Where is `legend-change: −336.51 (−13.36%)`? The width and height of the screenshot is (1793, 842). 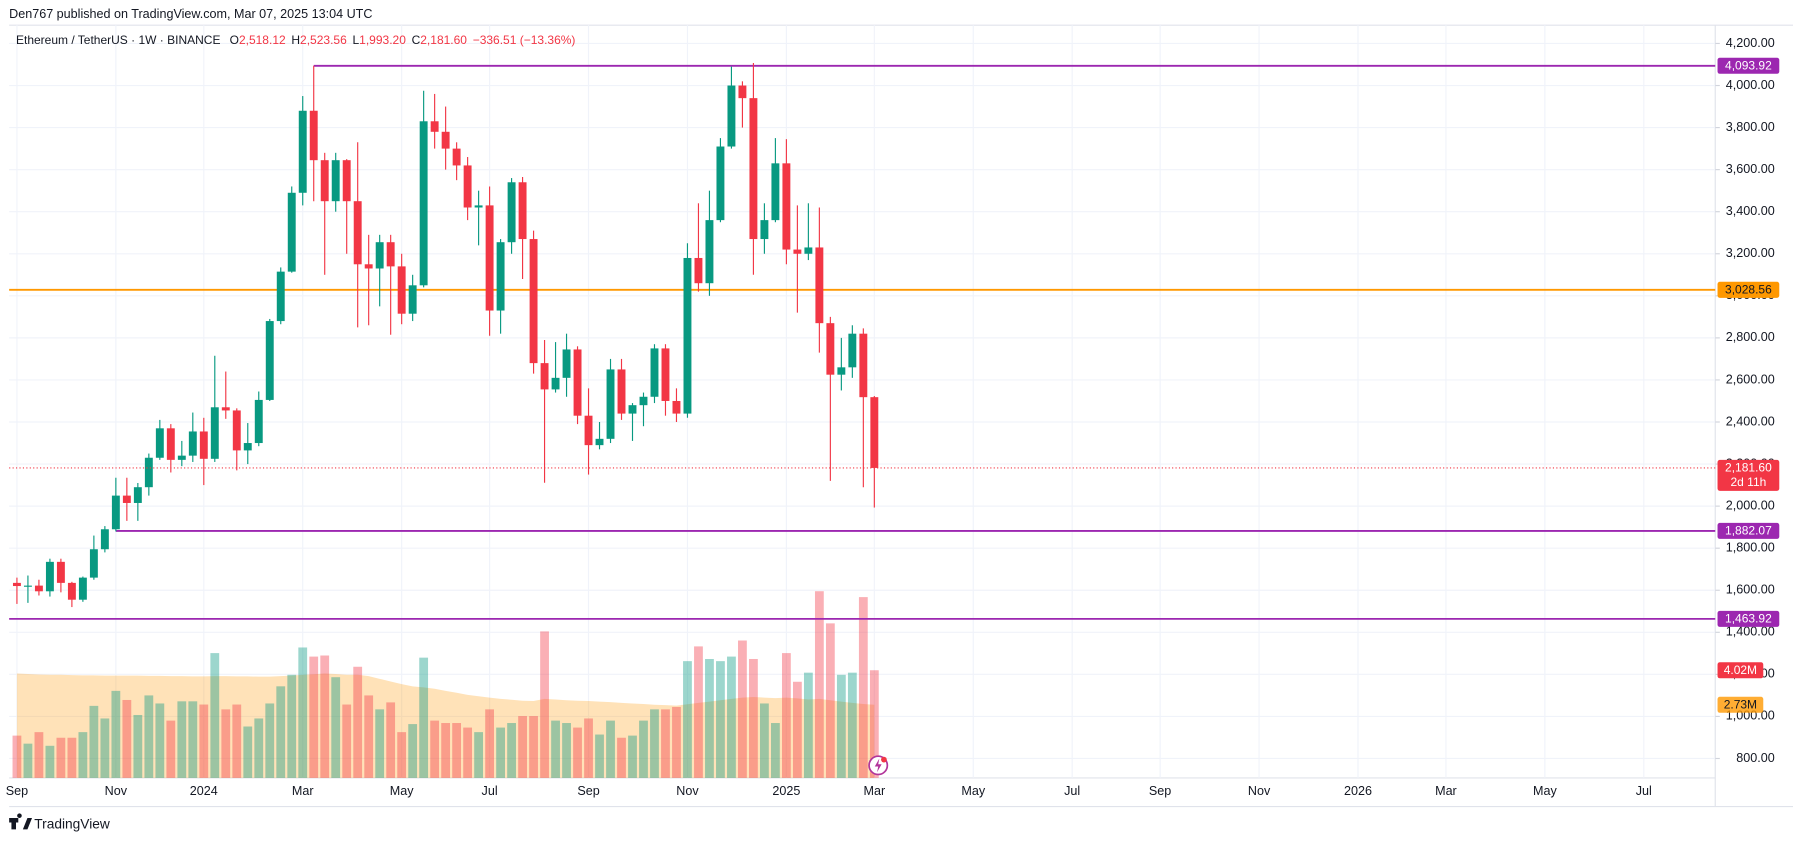 legend-change: −336.51 (−13.36%) is located at coordinates (524, 40).